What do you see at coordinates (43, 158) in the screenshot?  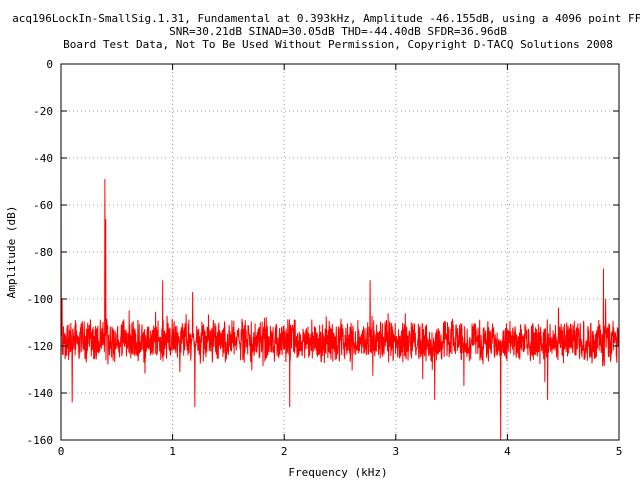 I see `y-tick-label: -40` at bounding box center [43, 158].